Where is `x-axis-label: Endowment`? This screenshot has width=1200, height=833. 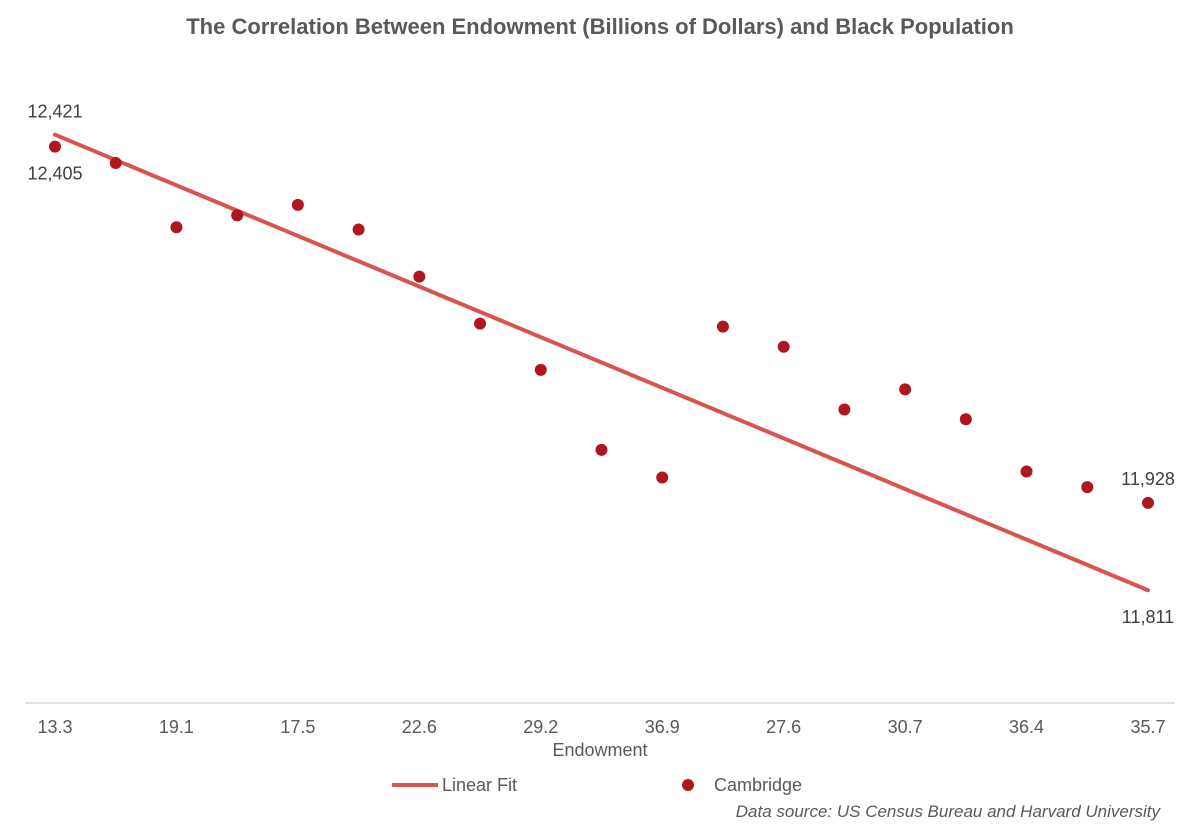
x-axis-label: Endowment is located at coordinates (600, 750).